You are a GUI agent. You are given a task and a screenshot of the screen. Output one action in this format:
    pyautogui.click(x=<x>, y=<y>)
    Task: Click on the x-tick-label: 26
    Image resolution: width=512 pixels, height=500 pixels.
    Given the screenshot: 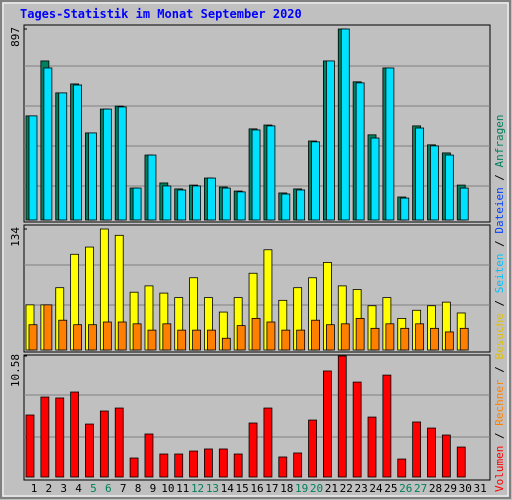 What is the action you would take?
    pyautogui.click(x=405, y=488)
    